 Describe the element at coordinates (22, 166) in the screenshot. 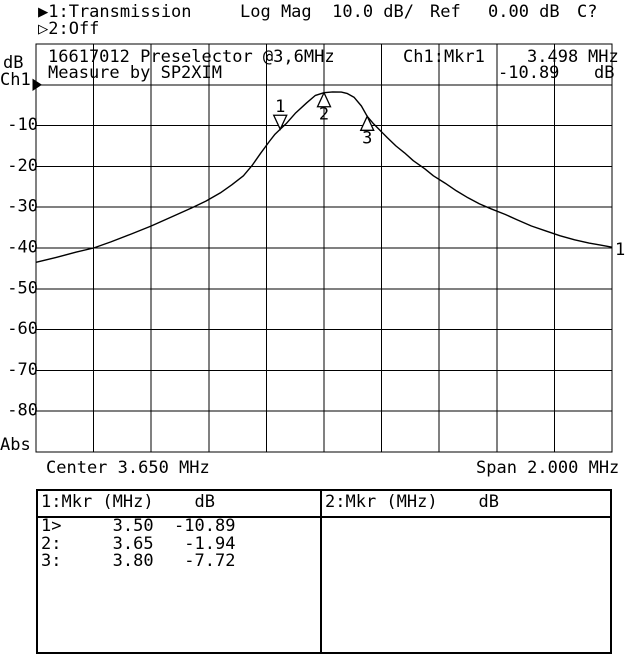

I see `y-axis-tick-label: -20` at that location.